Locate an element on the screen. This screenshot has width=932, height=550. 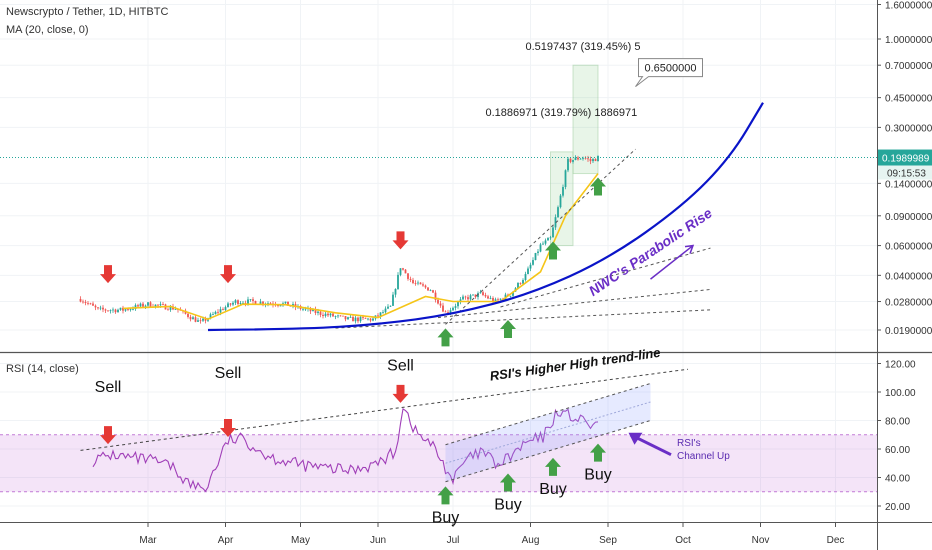
rsi-channel-fill is located at coordinates (548, 432).